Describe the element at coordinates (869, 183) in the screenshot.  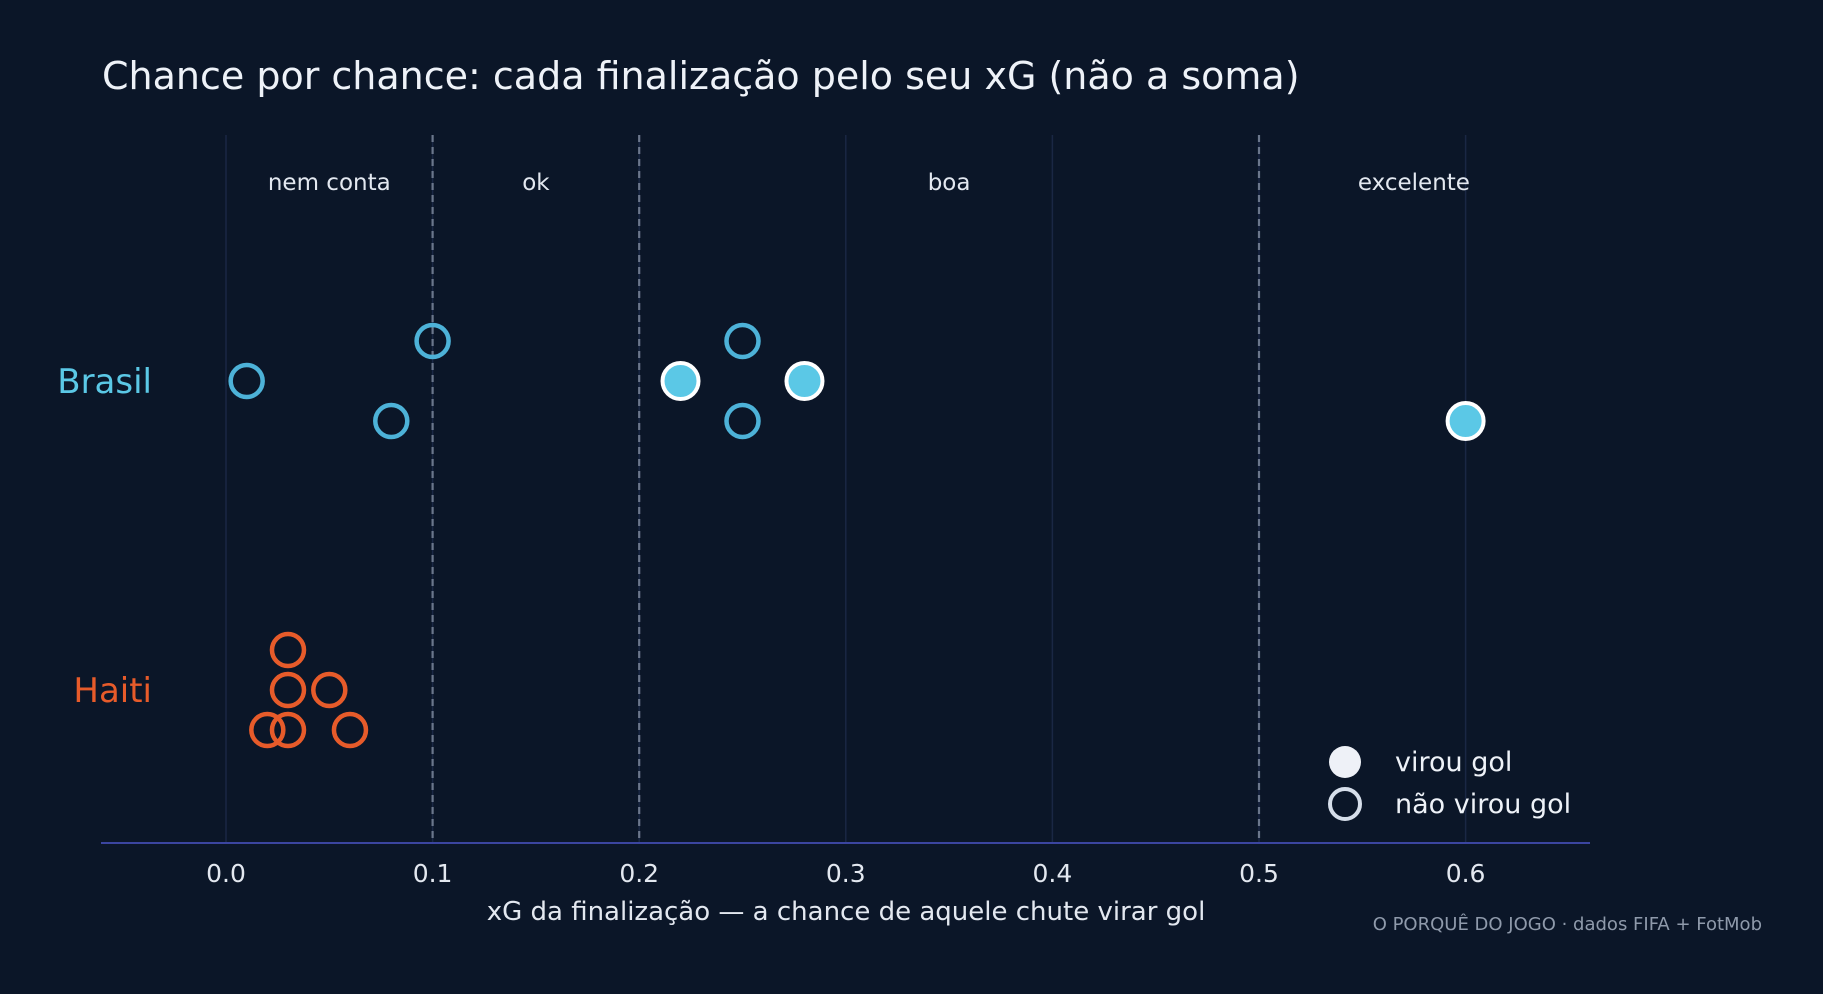
I see `zone-label-layer: nem conta ok boa excelente` at that location.